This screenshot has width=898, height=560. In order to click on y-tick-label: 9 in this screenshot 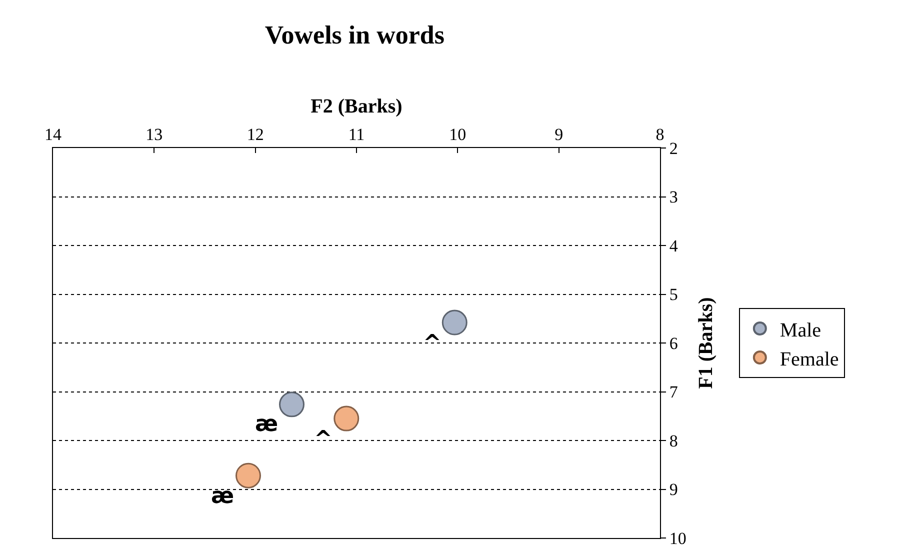, I will do `click(673, 490)`.